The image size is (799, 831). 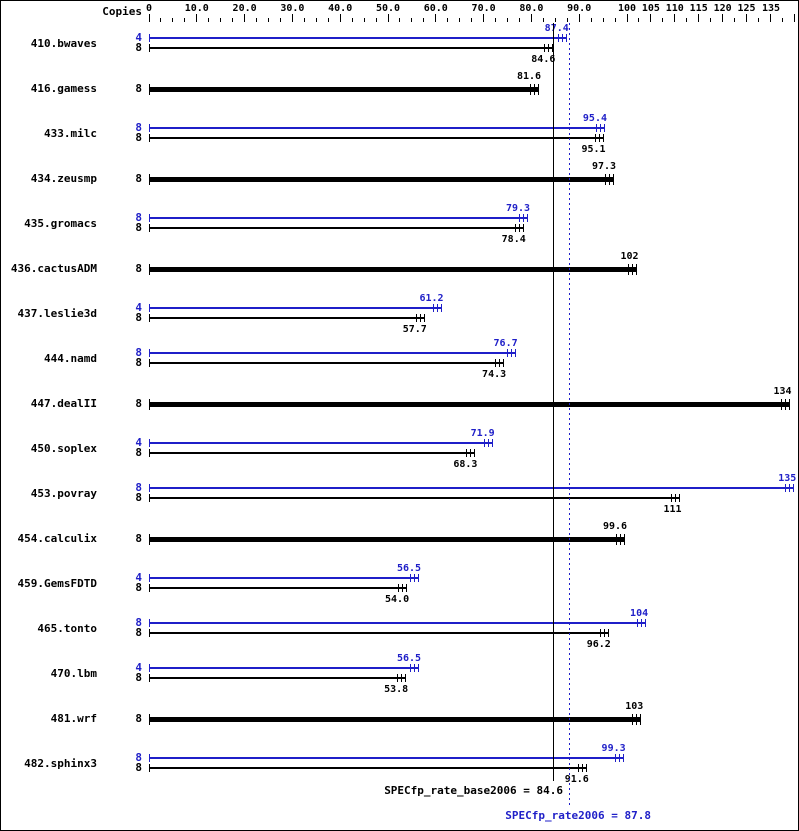 I want to click on axis-tick-label: 110, so click(x=674, y=8).